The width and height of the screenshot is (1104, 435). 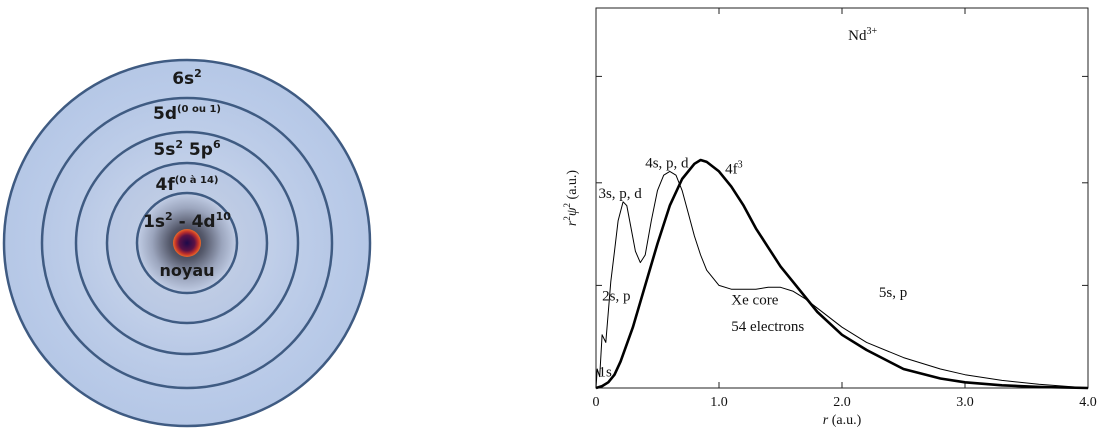 I want to click on annotation-1: 2s, p, so click(x=616, y=297).